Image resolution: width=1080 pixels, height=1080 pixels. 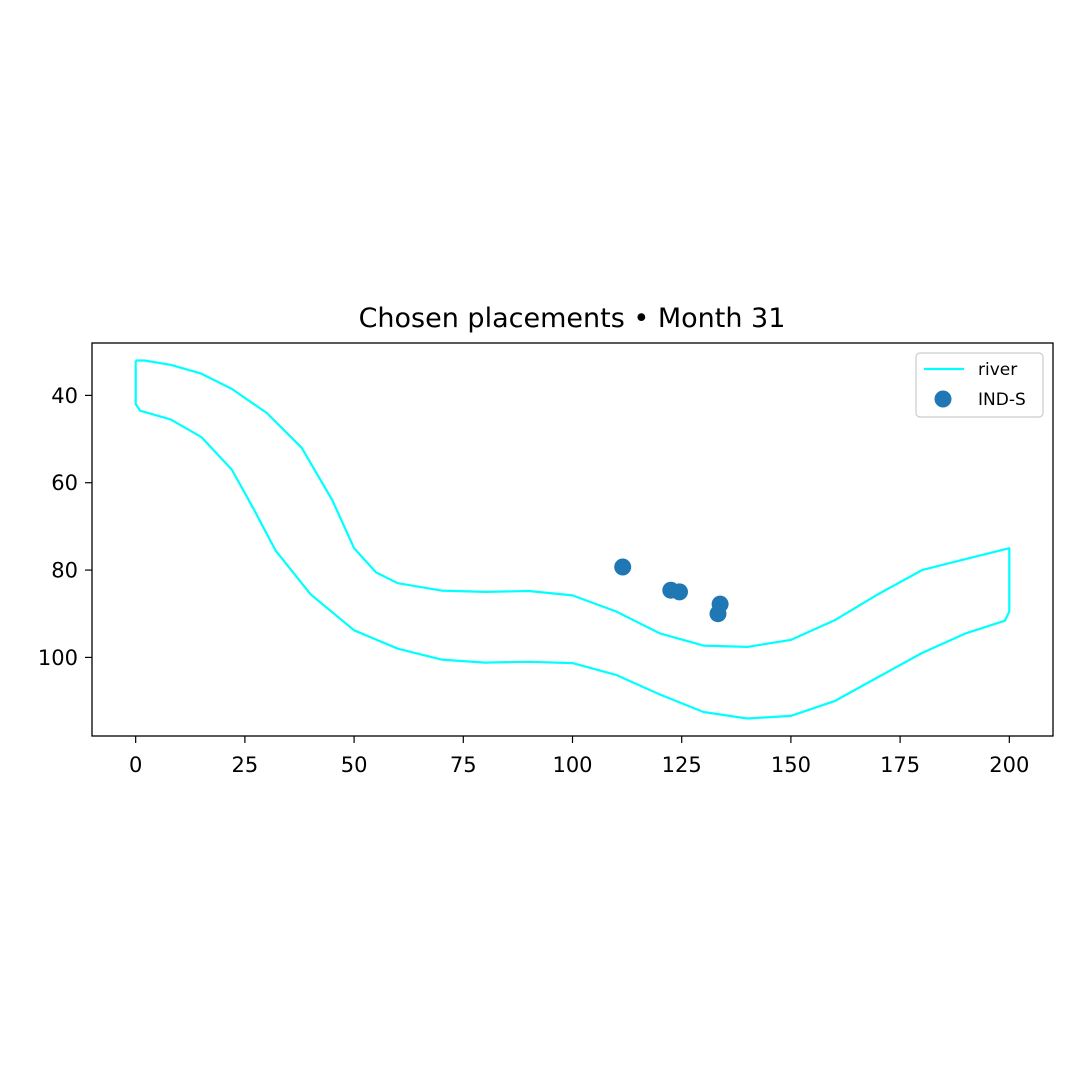 I want to click on x-tick-label: 100, so click(x=572, y=765).